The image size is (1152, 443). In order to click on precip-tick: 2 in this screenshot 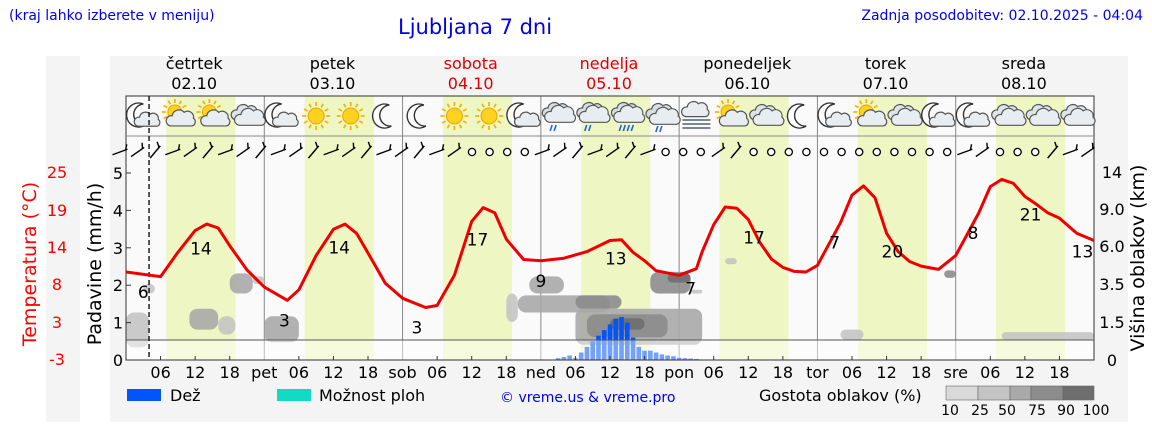, I will do `click(118, 285)`.